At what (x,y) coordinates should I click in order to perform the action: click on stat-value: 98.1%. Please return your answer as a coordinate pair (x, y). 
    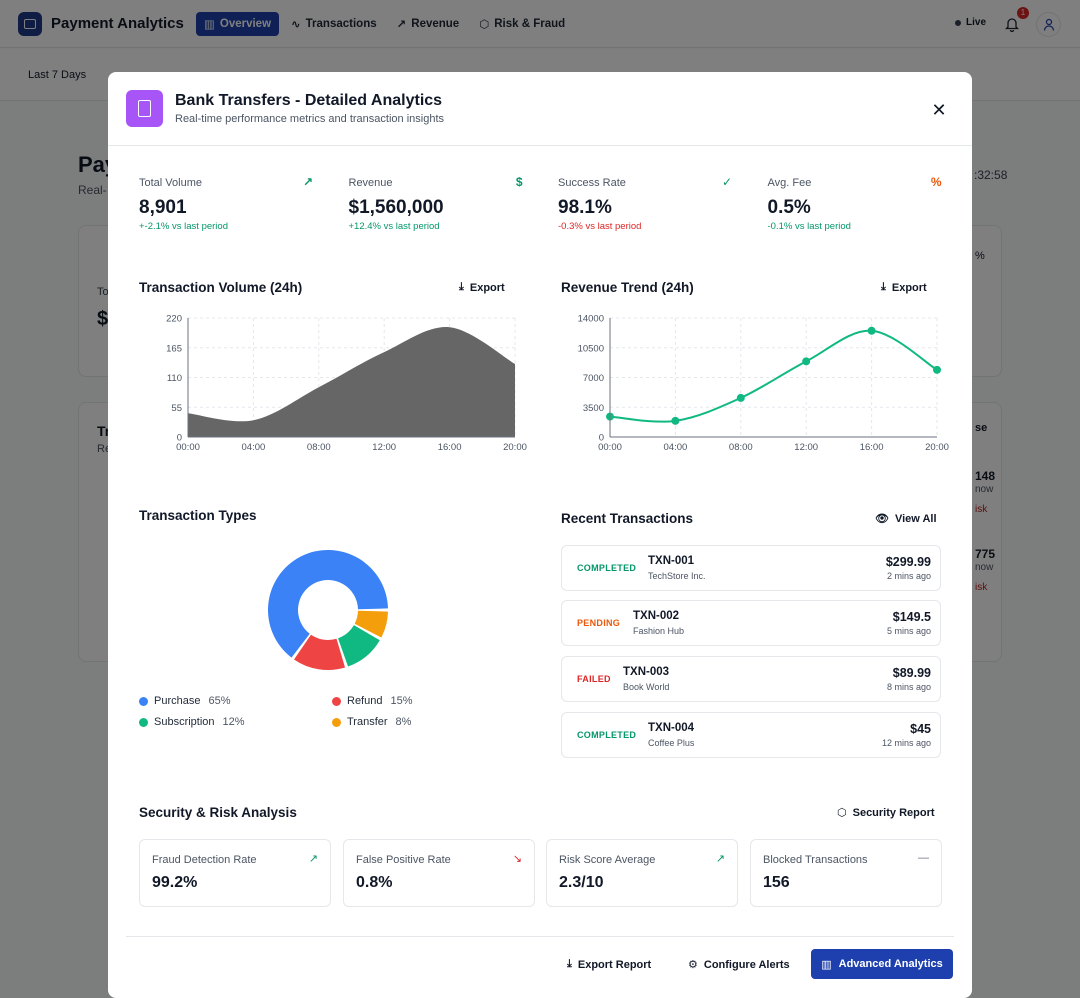
    Looking at the image, I should click on (585, 207).